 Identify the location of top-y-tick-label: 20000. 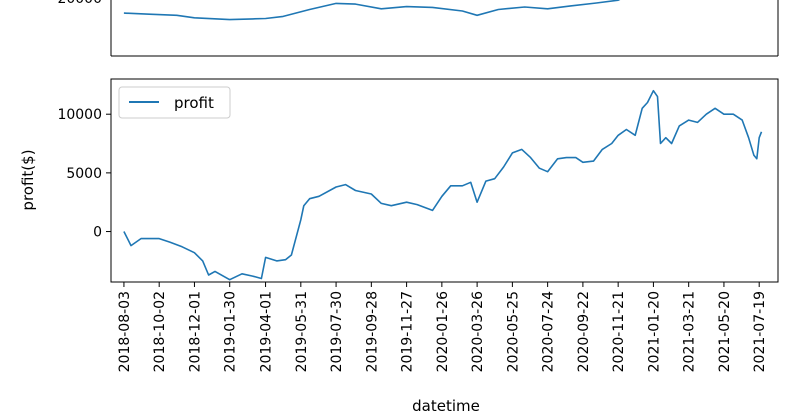
(79, 3).